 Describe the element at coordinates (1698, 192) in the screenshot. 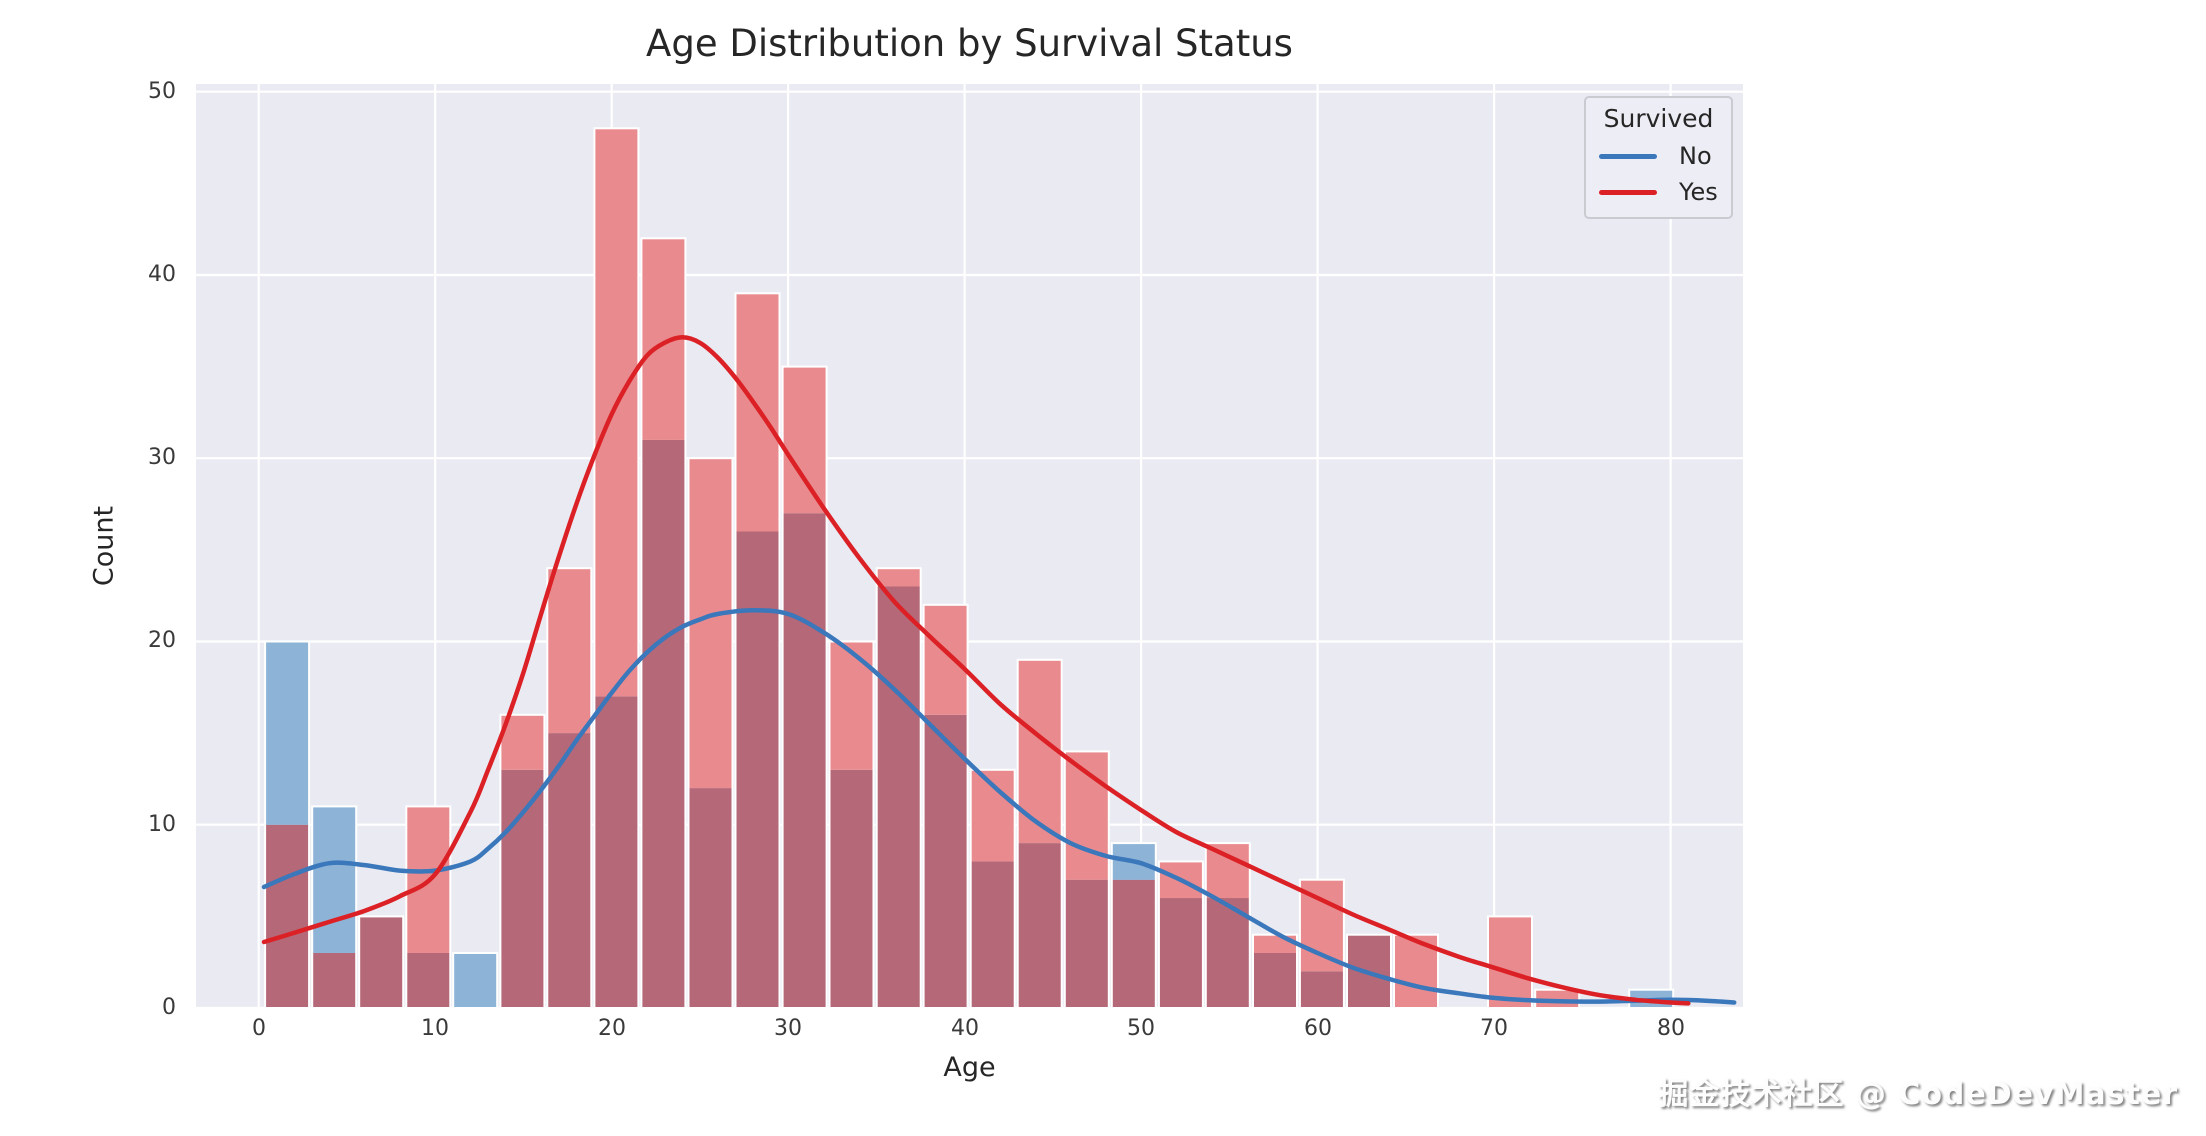

I see `legend-item-label: Yes` at that location.